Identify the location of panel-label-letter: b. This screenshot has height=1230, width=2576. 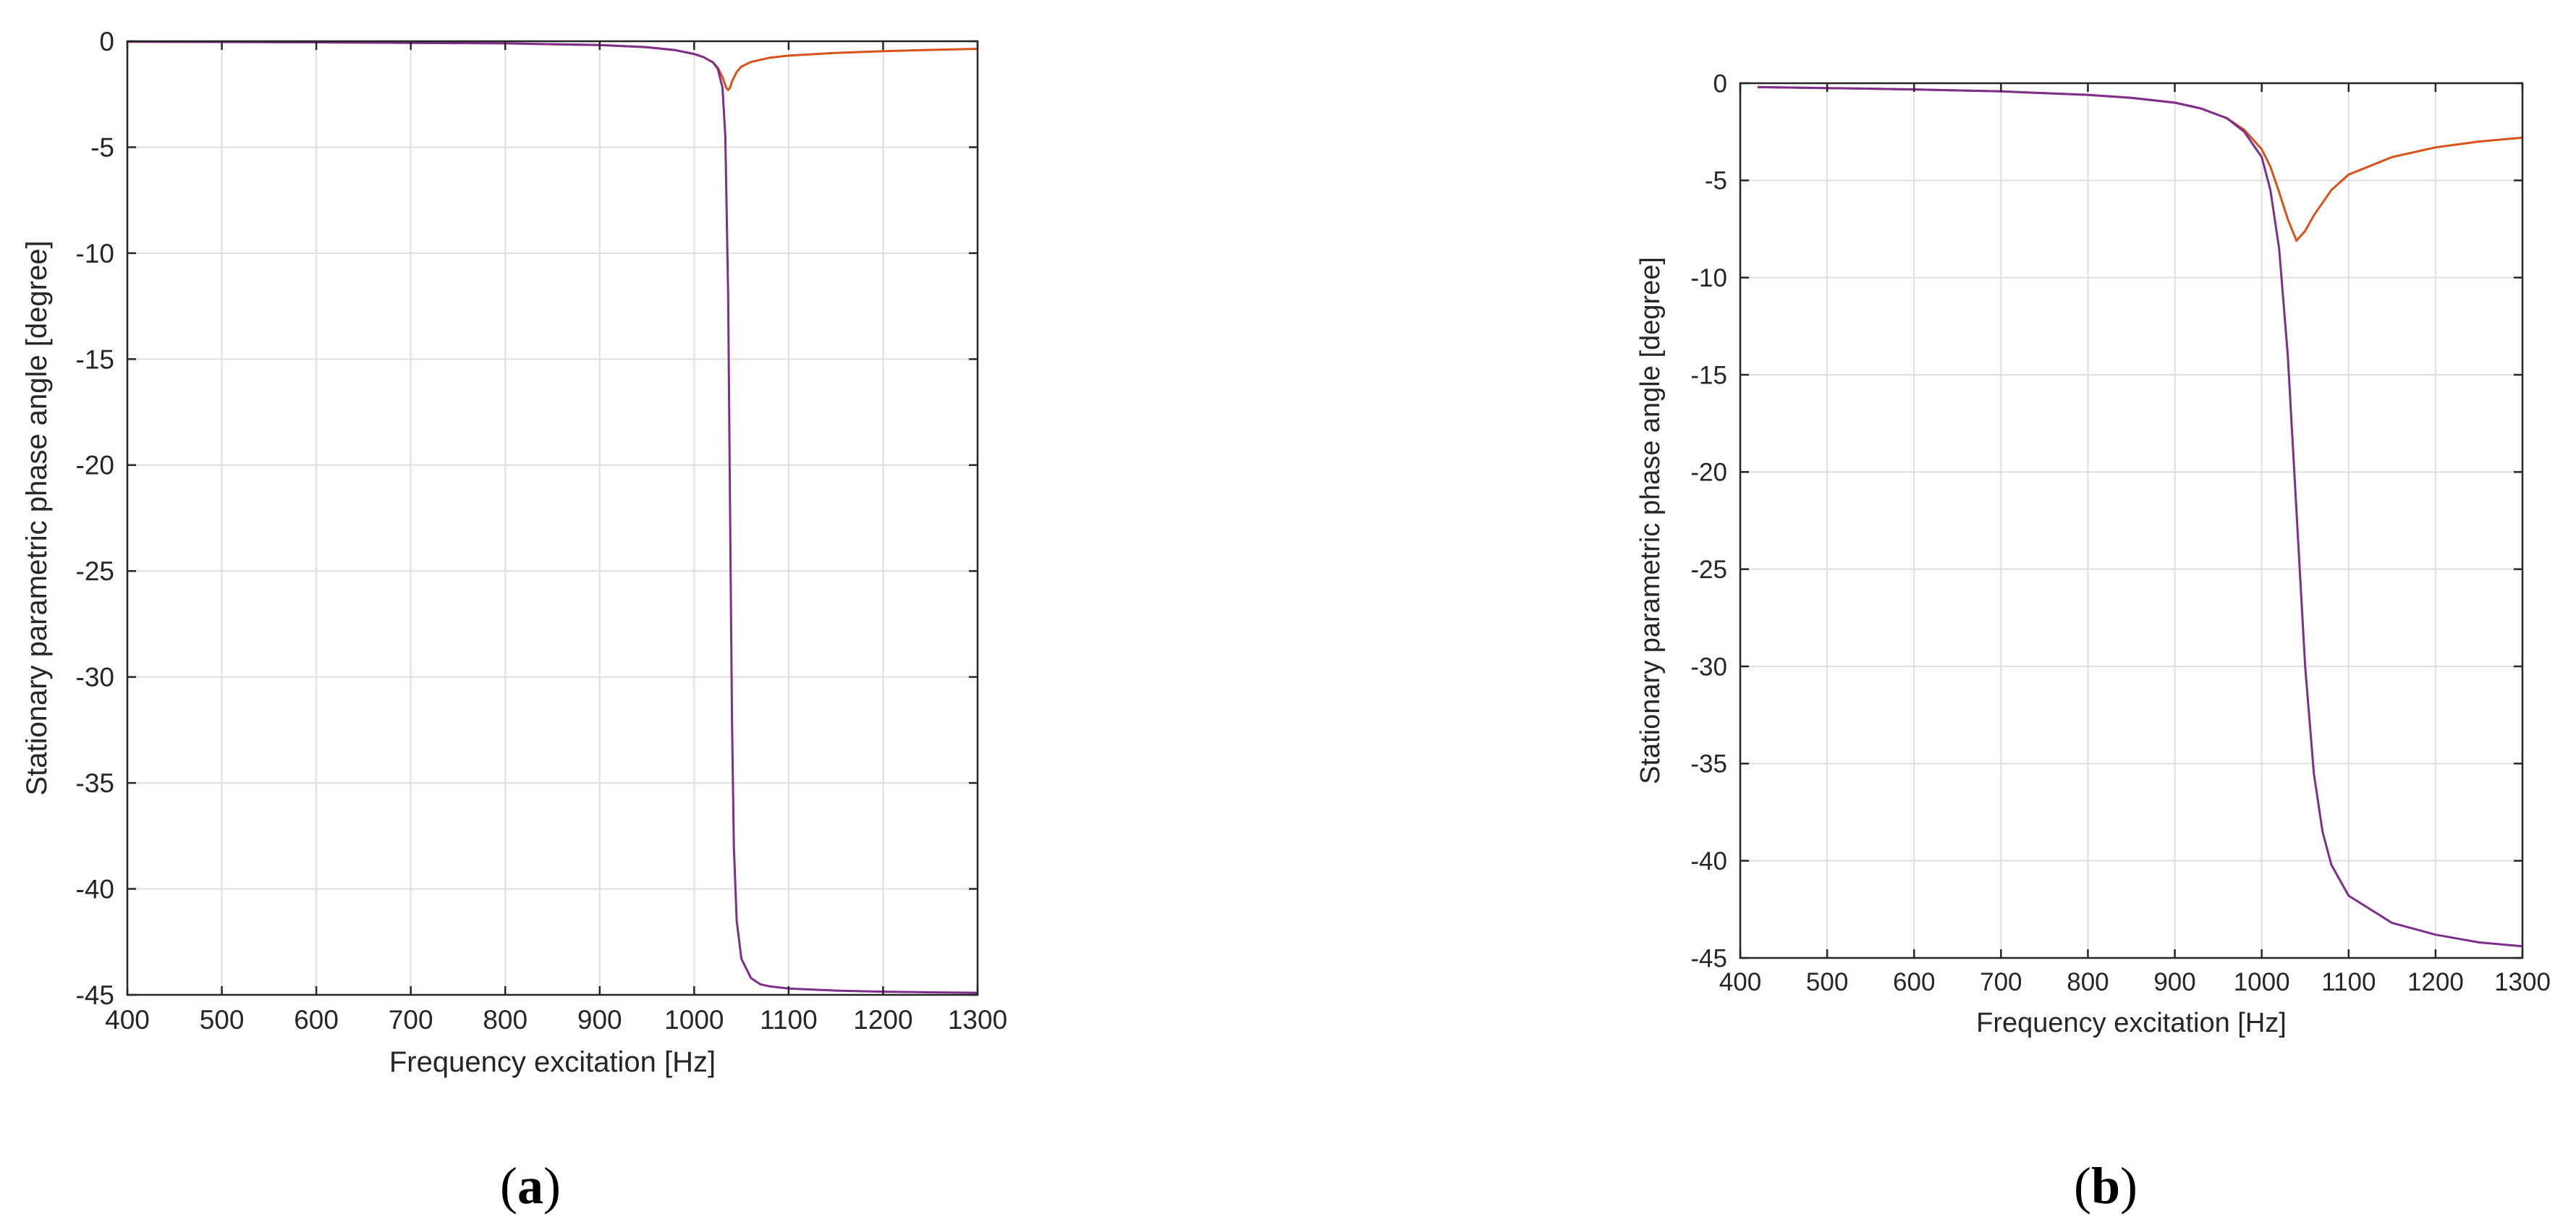
(2105, 1186).